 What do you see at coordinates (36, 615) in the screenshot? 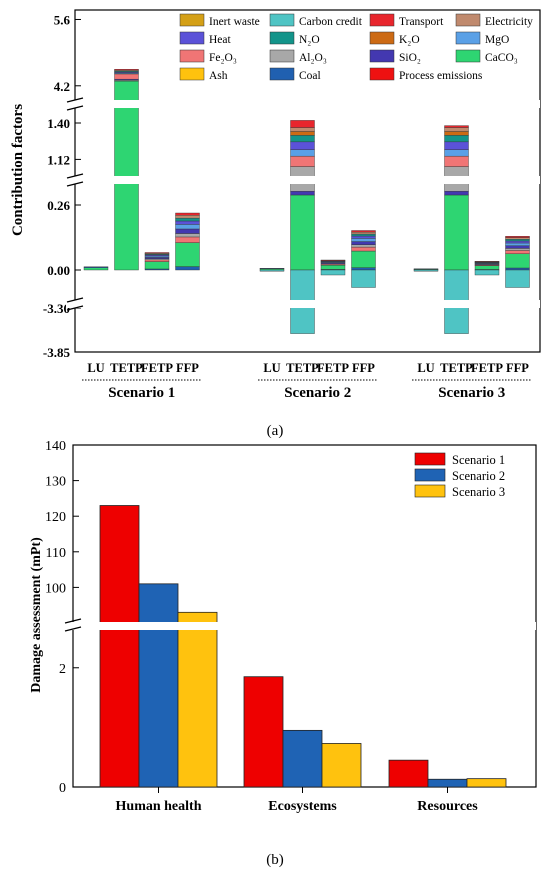
I see `panel-b-y-axis-label: Damage assessment (mPt)` at bounding box center [36, 615].